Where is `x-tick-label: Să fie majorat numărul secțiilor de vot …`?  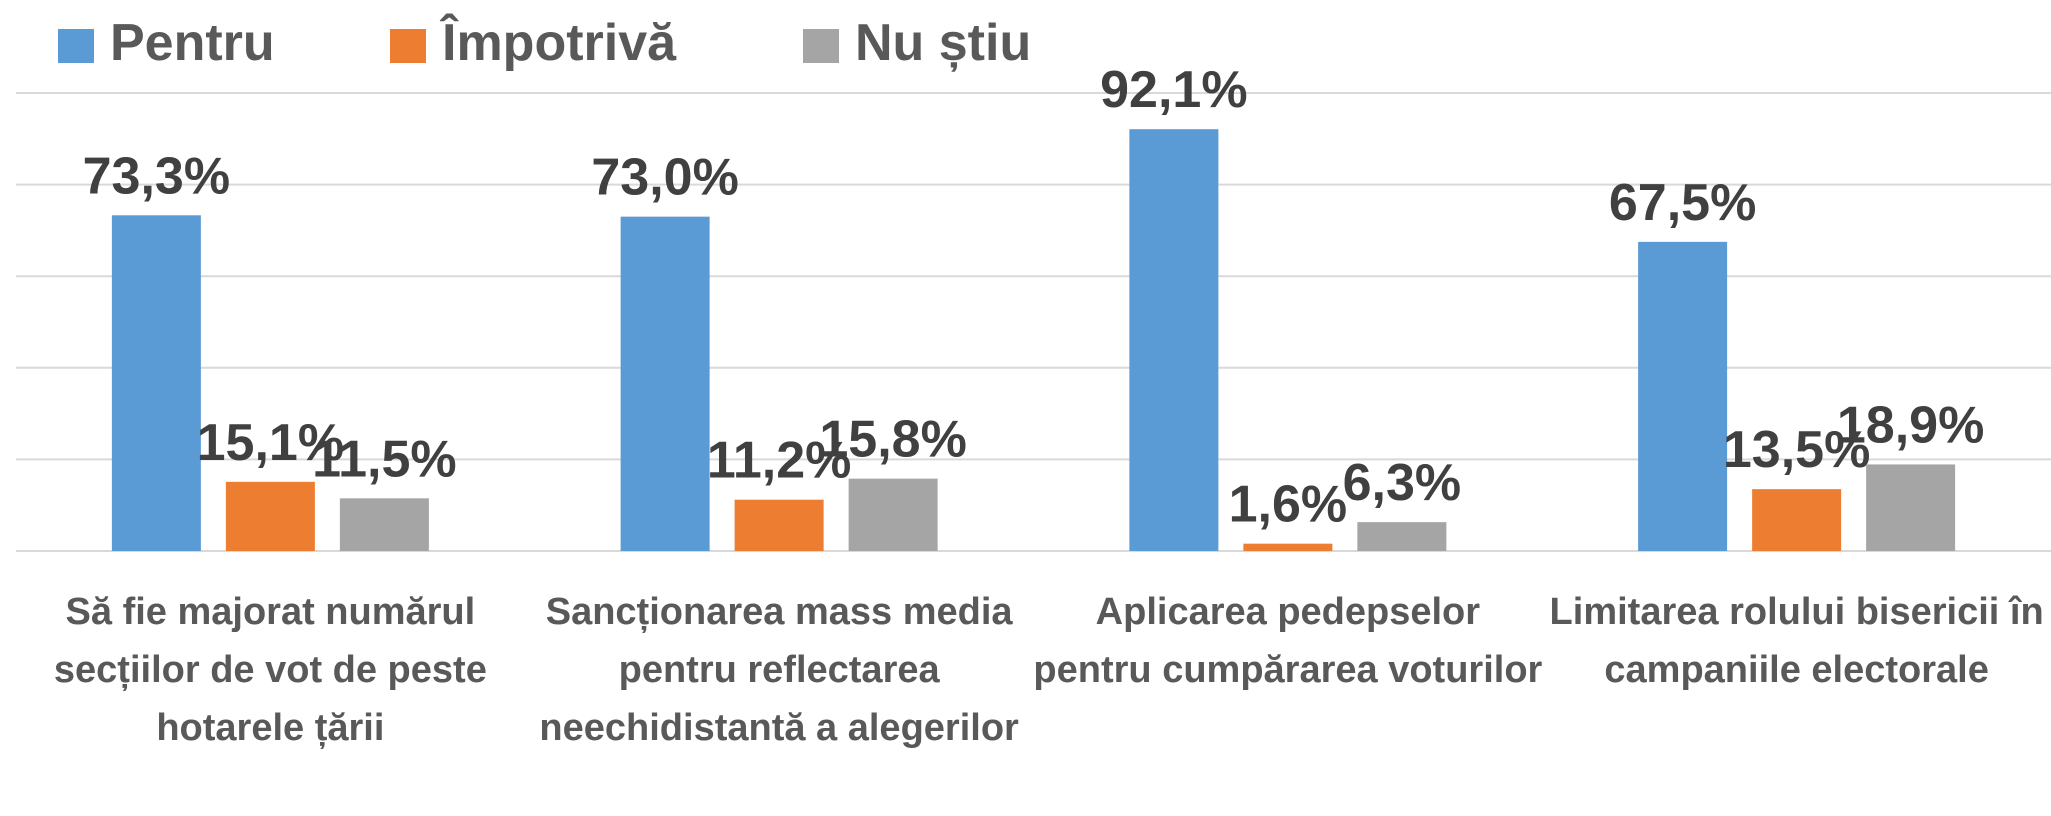 x-tick-label: Să fie majorat numărul secțiilor de vot … is located at coordinates (270, 670).